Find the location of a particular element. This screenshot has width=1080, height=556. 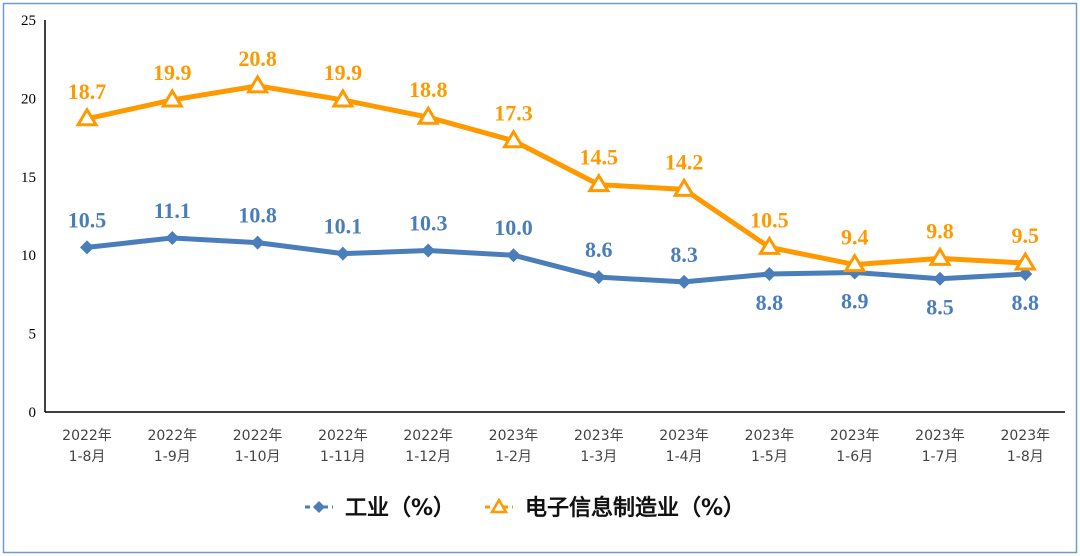

data-label: 14.5 is located at coordinates (599, 157).